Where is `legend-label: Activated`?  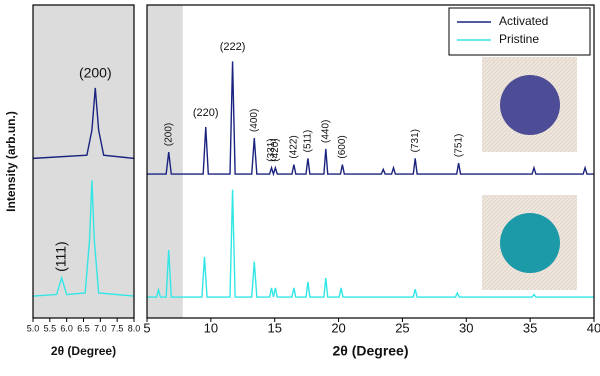
legend-label: Activated is located at coordinates (523, 21).